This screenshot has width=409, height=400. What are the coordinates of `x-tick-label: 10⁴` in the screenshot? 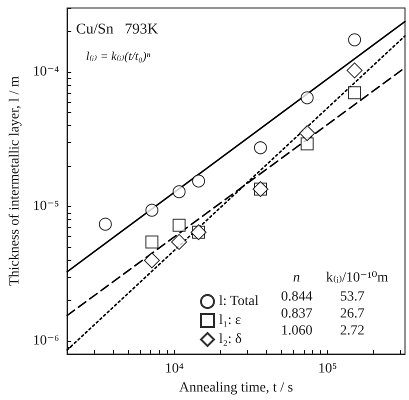 It's located at (174, 369).